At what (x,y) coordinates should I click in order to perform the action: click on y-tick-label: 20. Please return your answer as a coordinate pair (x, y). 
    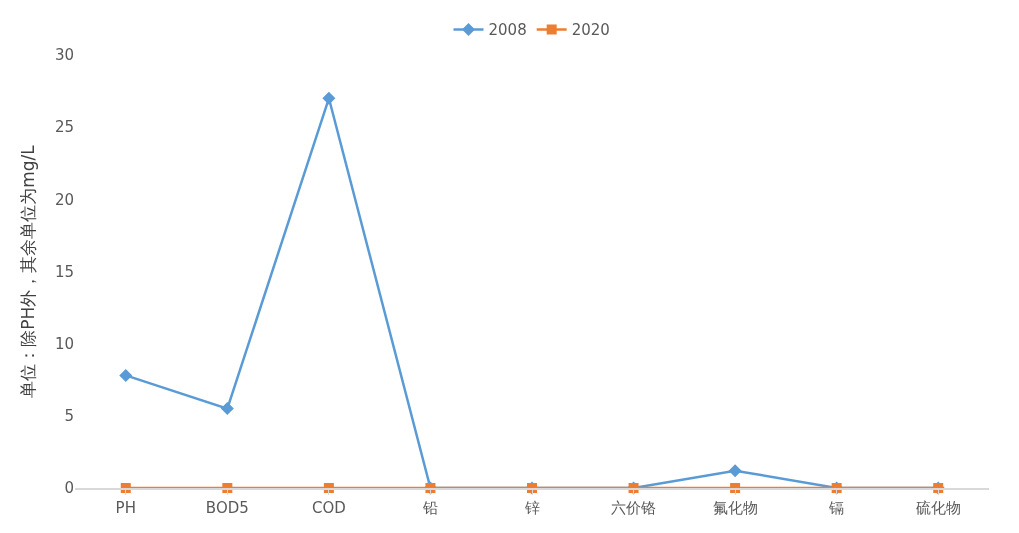
    Looking at the image, I should click on (64, 199).